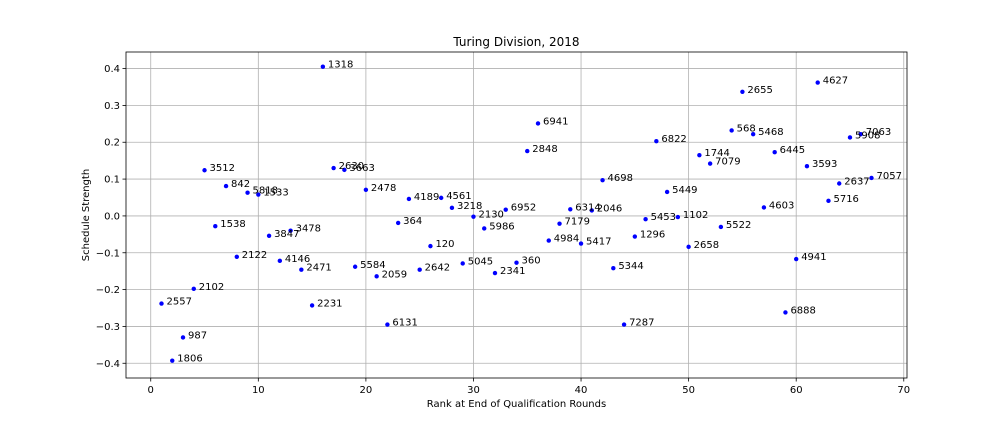 The image size is (1008, 432). What do you see at coordinates (412, 221) in the screenshot?
I see `point-label: 364` at bounding box center [412, 221].